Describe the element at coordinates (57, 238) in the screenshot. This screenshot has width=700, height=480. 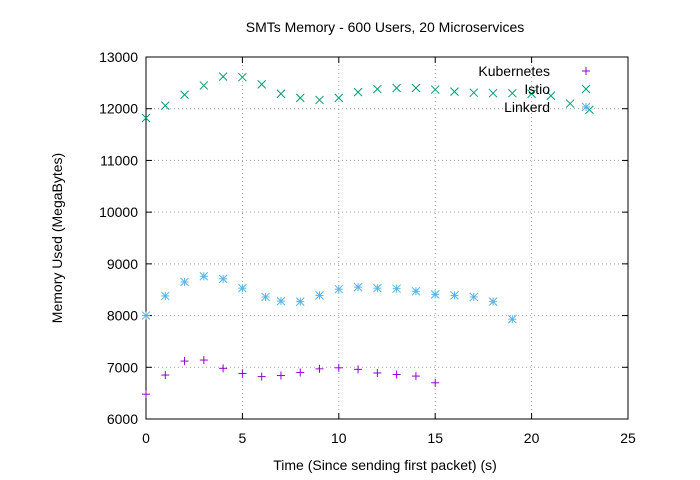
I see `y-axis-label: Memory Used (MegaBytes)` at that location.